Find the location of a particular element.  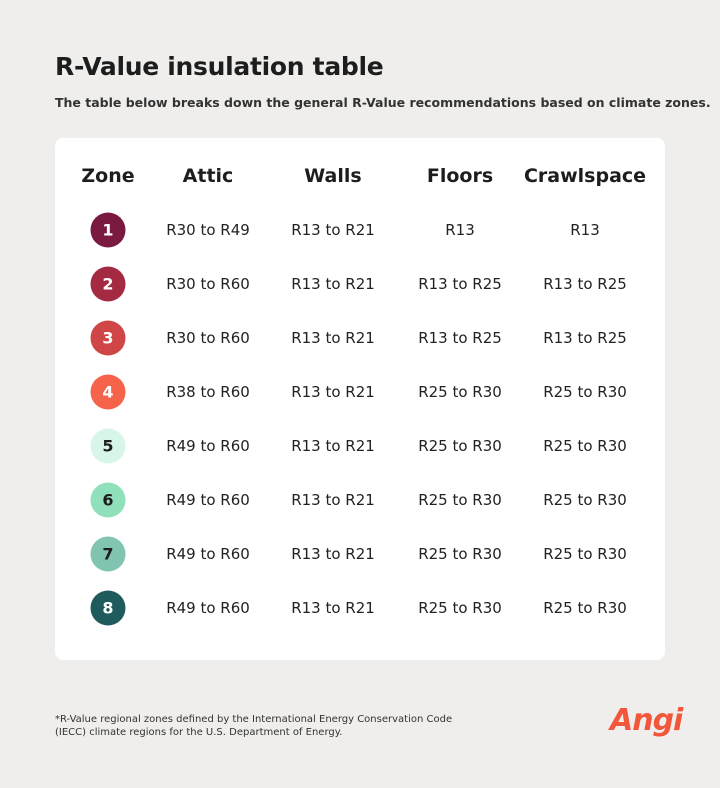

zone-badge: 7 is located at coordinates (108, 554).